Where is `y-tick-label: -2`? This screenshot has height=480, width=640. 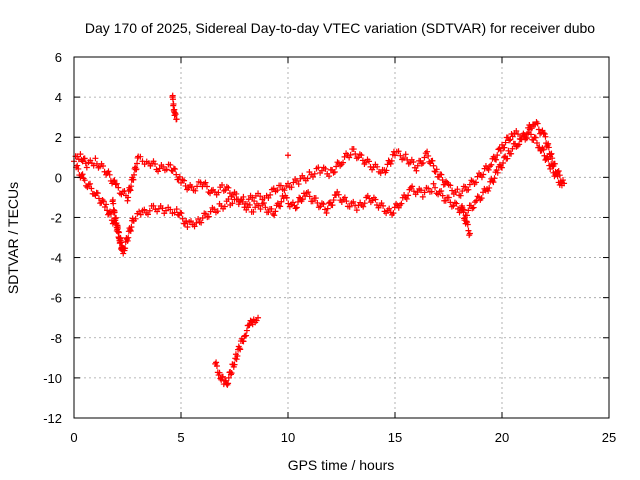
y-tick-label: -2 is located at coordinates (56, 217).